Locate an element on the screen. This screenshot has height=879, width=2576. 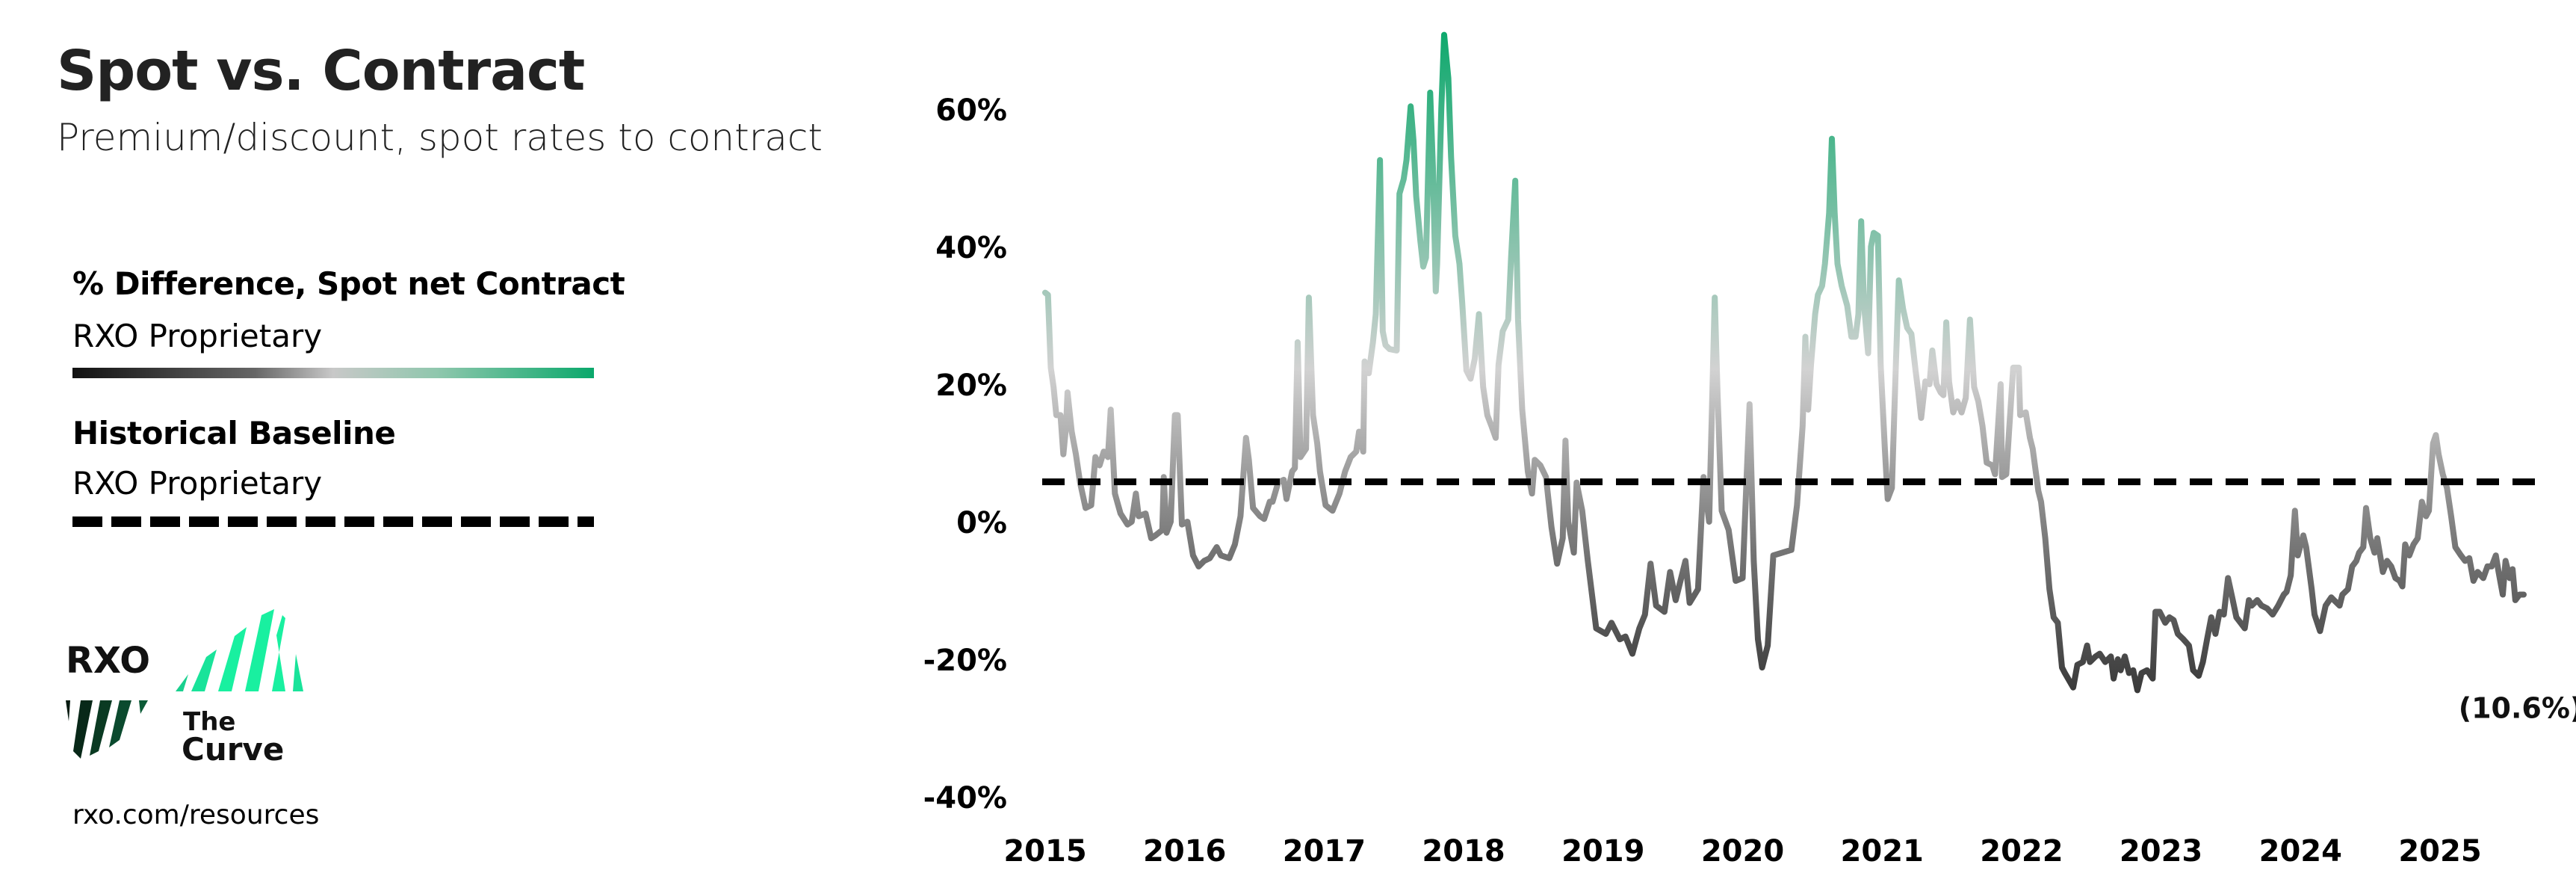
x-tick-label: 2024 is located at coordinates (2300, 851).